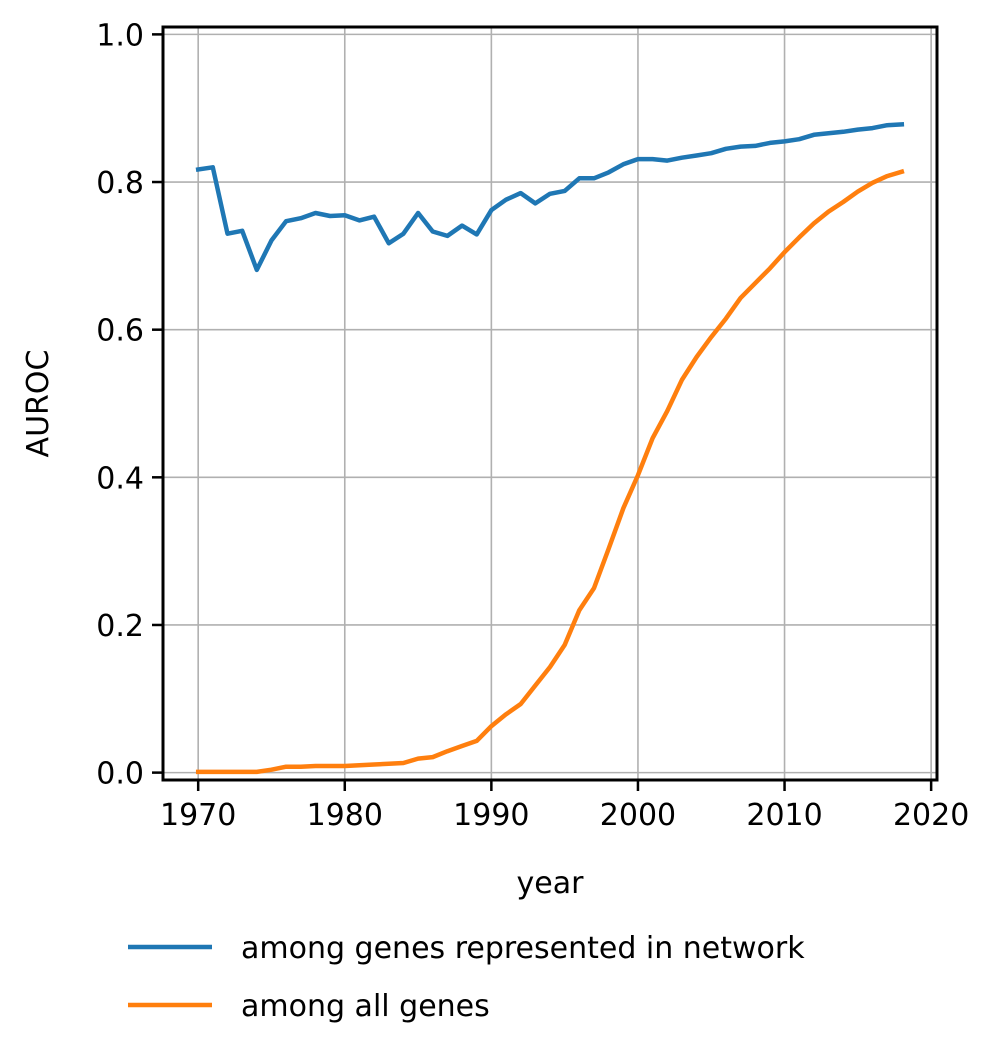 The width and height of the screenshot is (1005, 1061). Describe the element at coordinates (551, 883) in the screenshot. I see `x-axis-label: year` at that location.